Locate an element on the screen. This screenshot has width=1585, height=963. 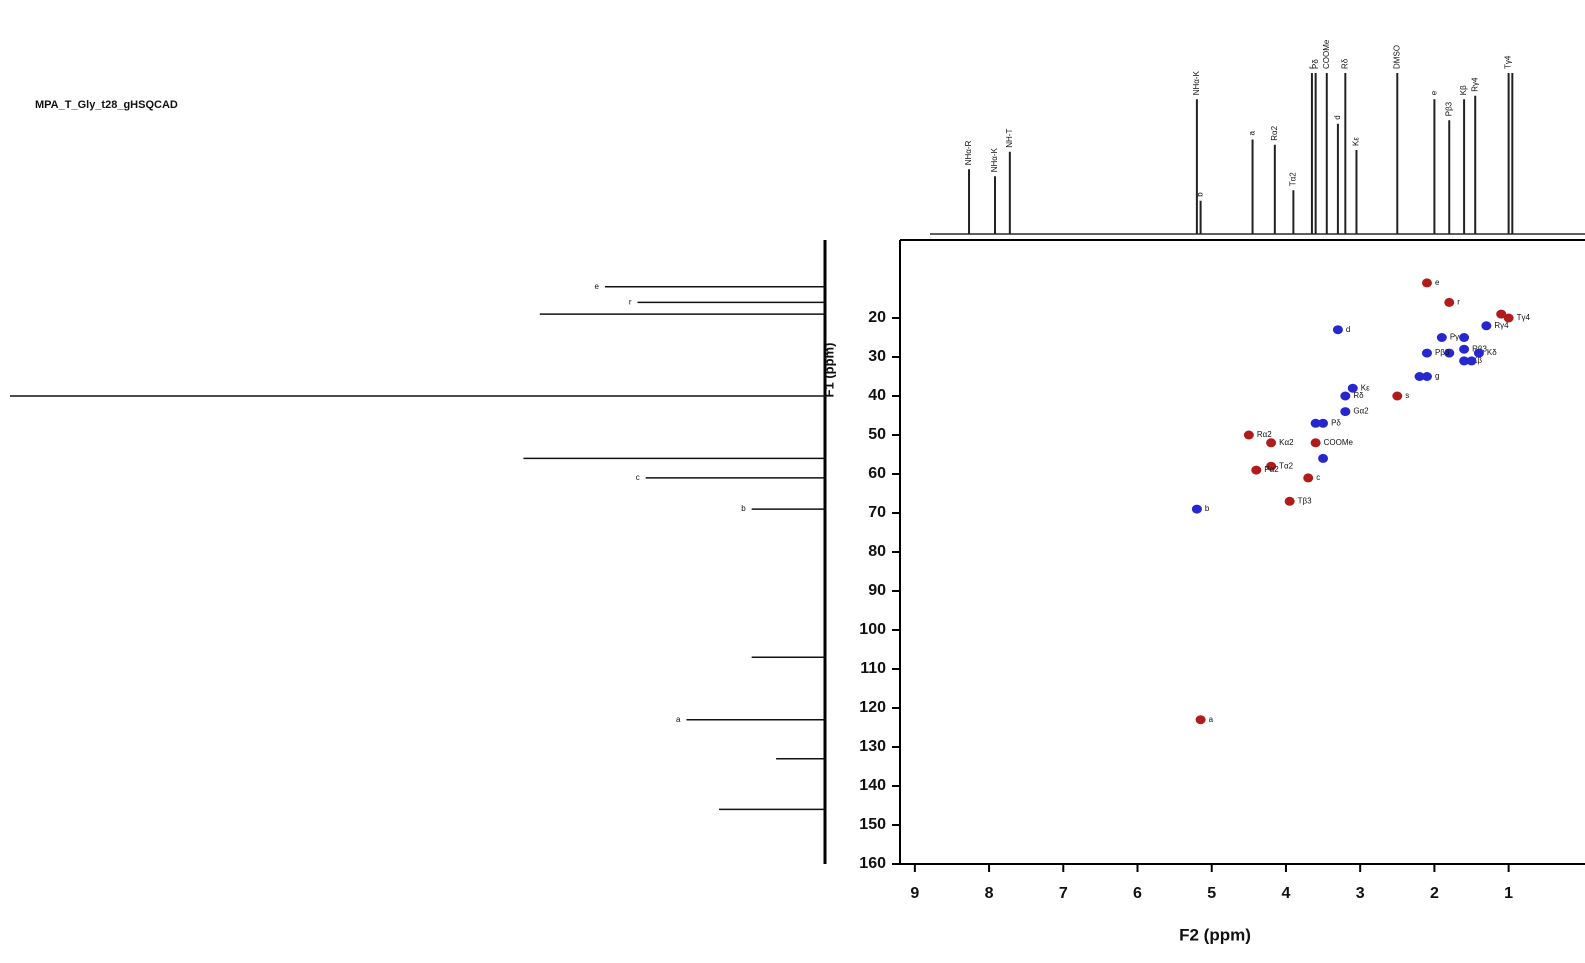
peak-label: Rγ4 is located at coordinates (1501, 325).